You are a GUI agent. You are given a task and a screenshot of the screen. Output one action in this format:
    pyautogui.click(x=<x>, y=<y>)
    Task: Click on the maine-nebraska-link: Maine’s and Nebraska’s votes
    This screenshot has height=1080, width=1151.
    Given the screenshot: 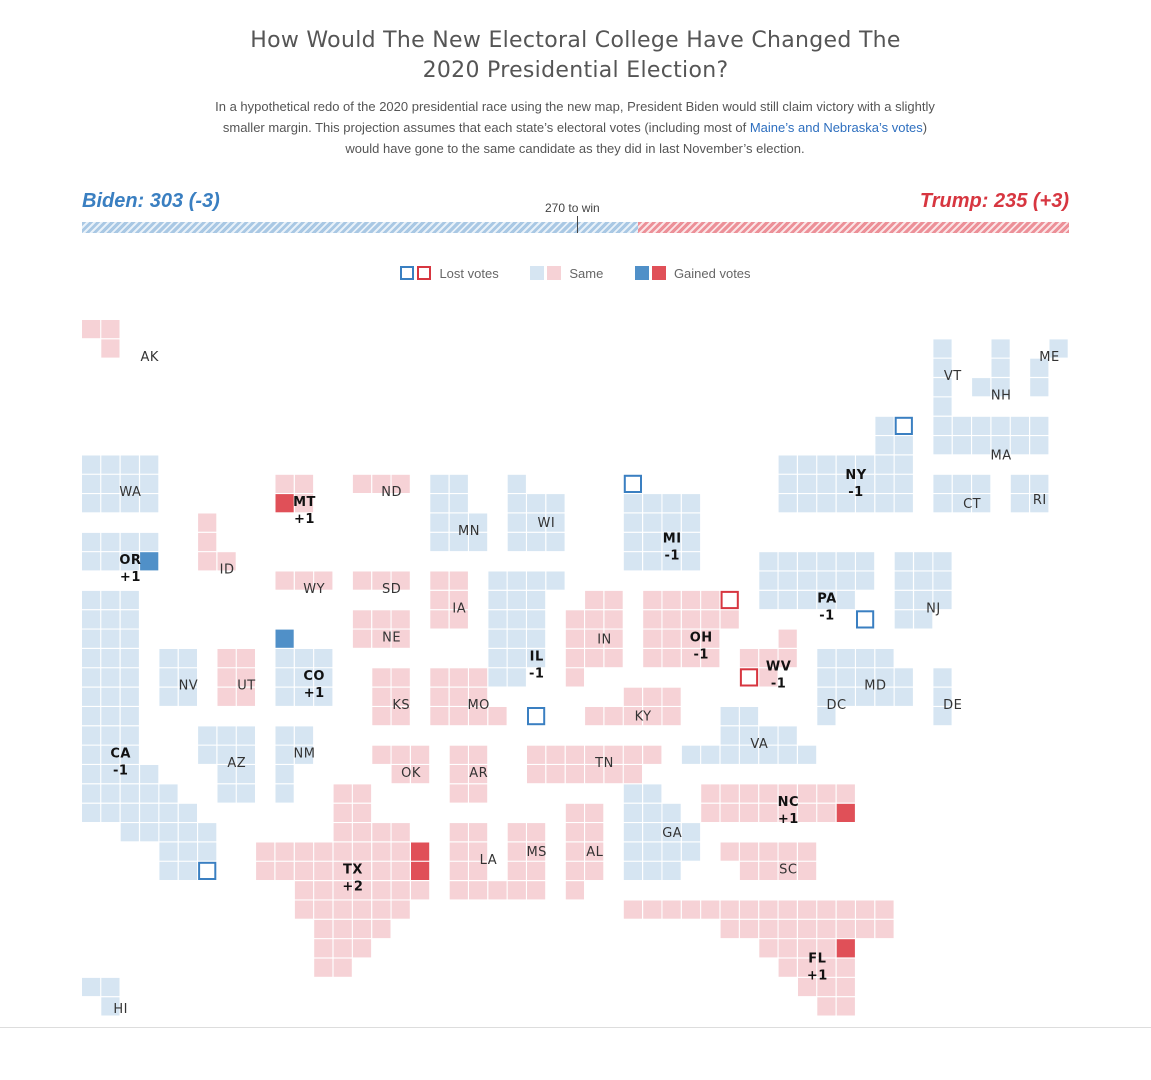 What is the action you would take?
    pyautogui.click(x=836, y=127)
    